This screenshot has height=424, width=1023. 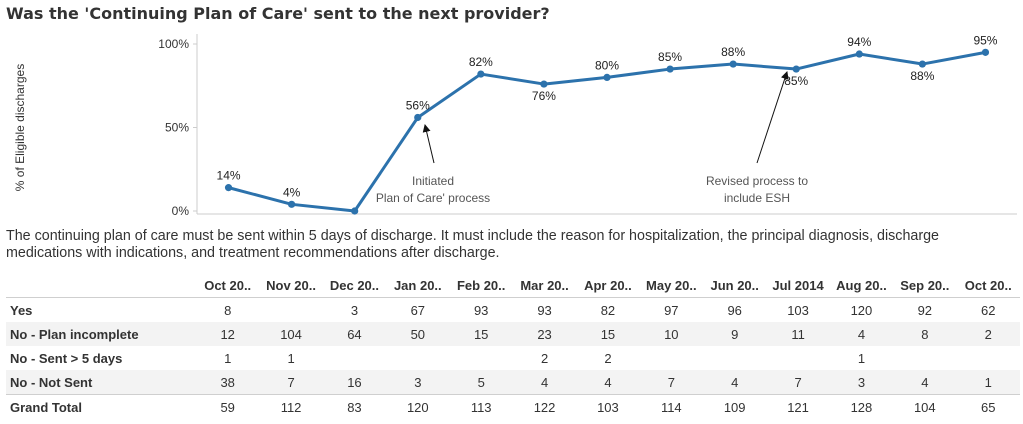 I want to click on table-cell: 114, so click(x=671, y=406).